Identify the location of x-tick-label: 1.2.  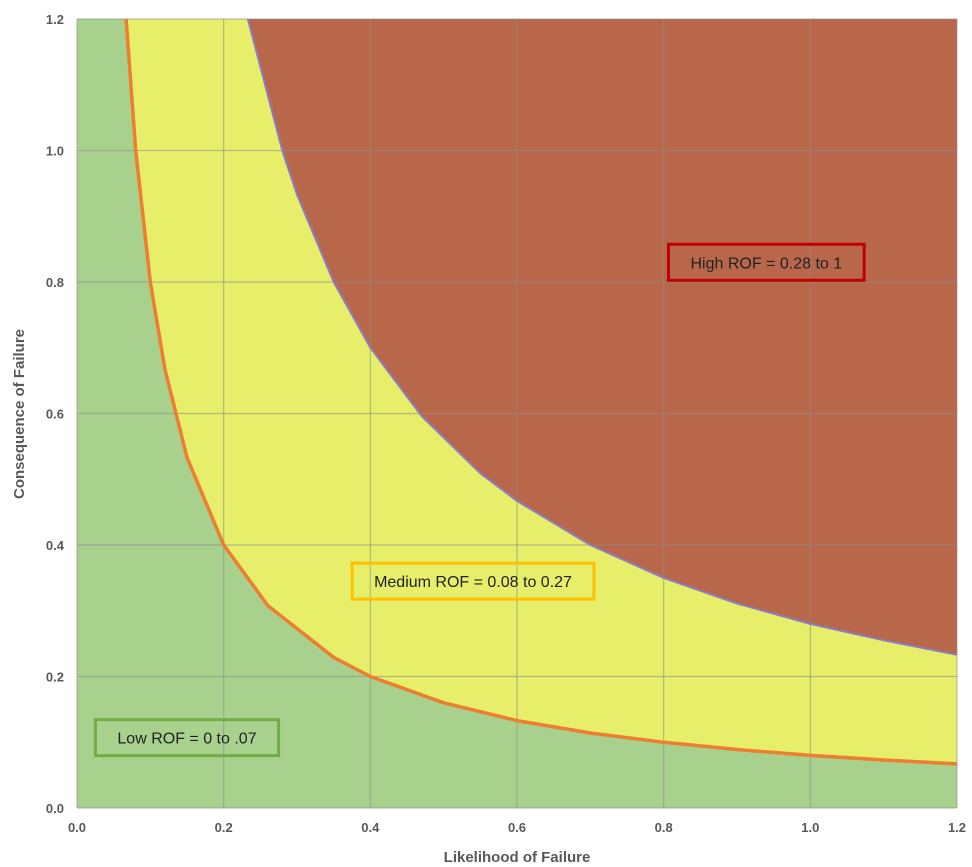
(957, 827).